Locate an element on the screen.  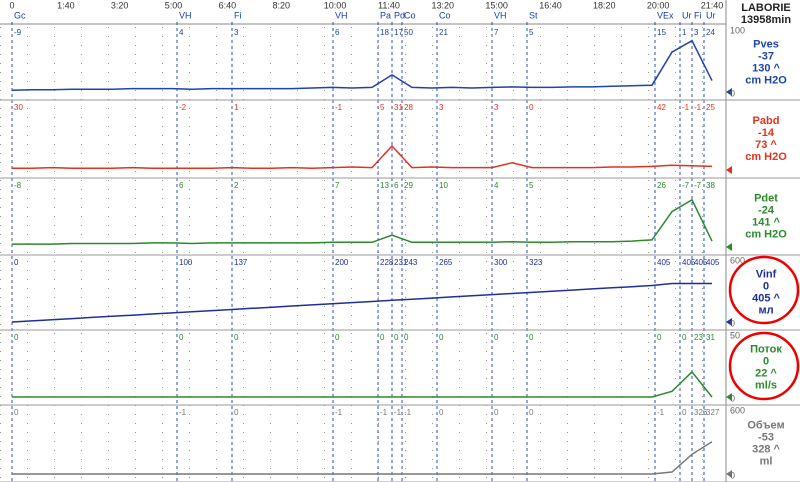
scale-top: 100 is located at coordinates (737, 30).